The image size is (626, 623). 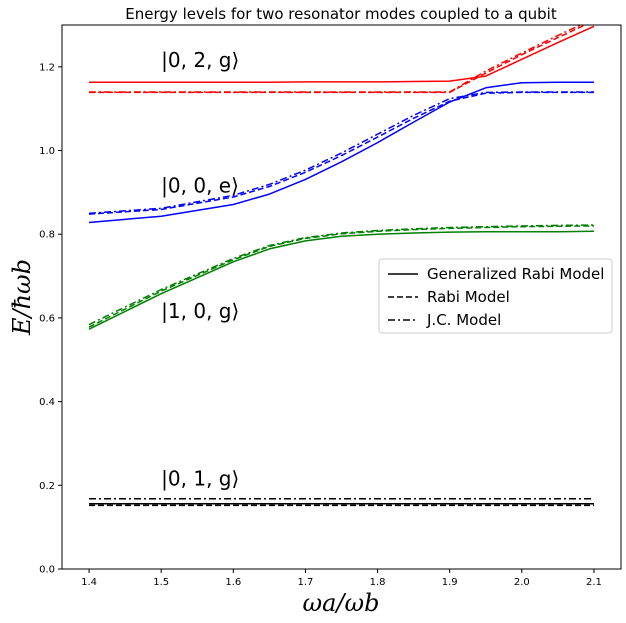 I want to click on x-tick-label: 1.4, so click(x=89, y=582).